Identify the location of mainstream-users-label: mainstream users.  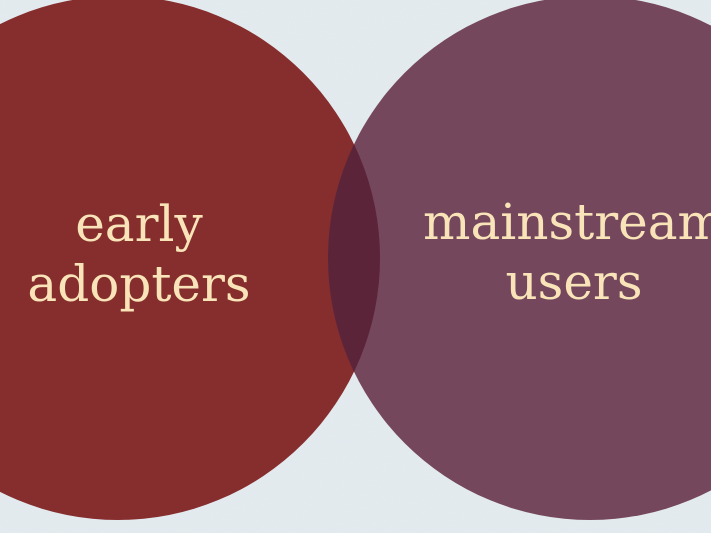
(557, 252).